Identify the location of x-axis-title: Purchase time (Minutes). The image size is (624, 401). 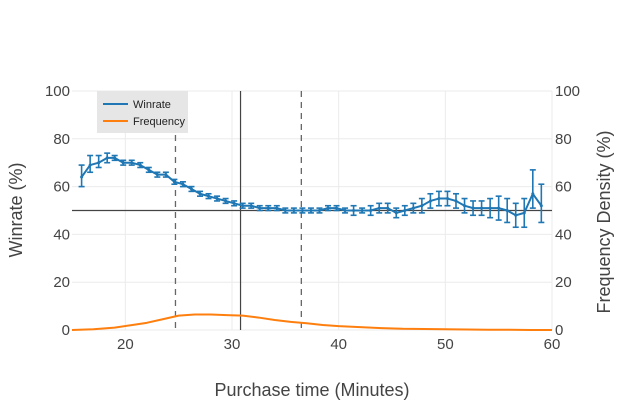
(311, 390).